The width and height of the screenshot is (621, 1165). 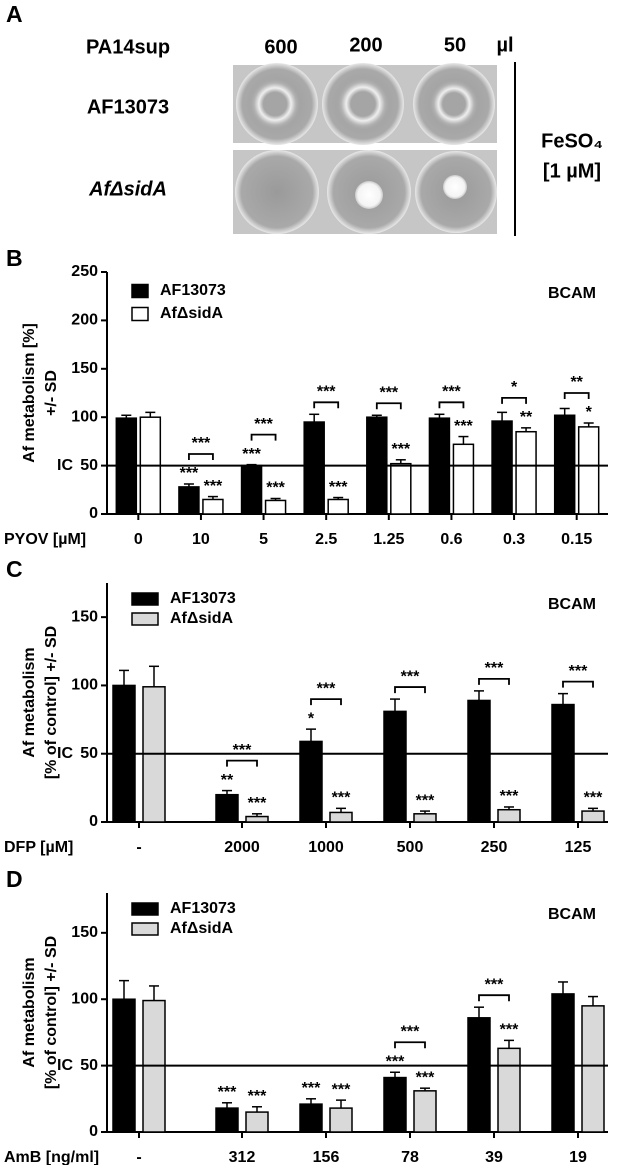 I want to click on x-axis-label: AmB [ng/ml], so click(x=51, y=1157).